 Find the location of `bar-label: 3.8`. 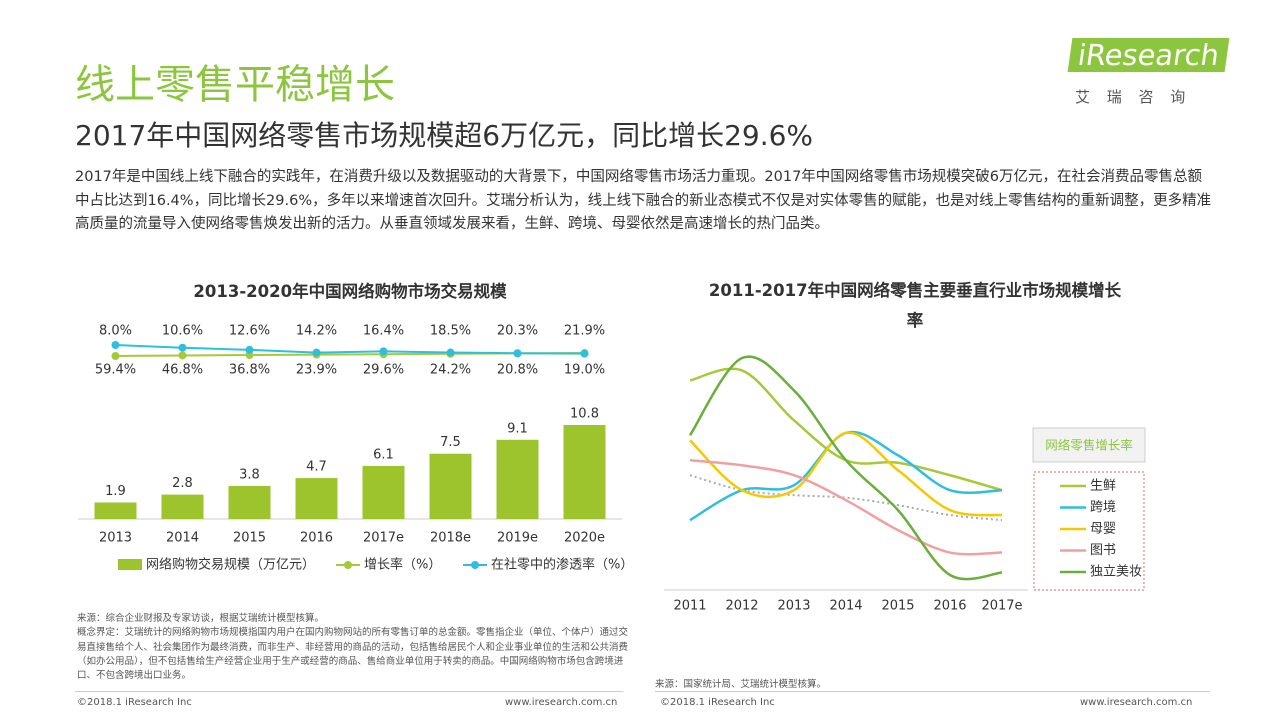

bar-label: 3.8 is located at coordinates (249, 474).